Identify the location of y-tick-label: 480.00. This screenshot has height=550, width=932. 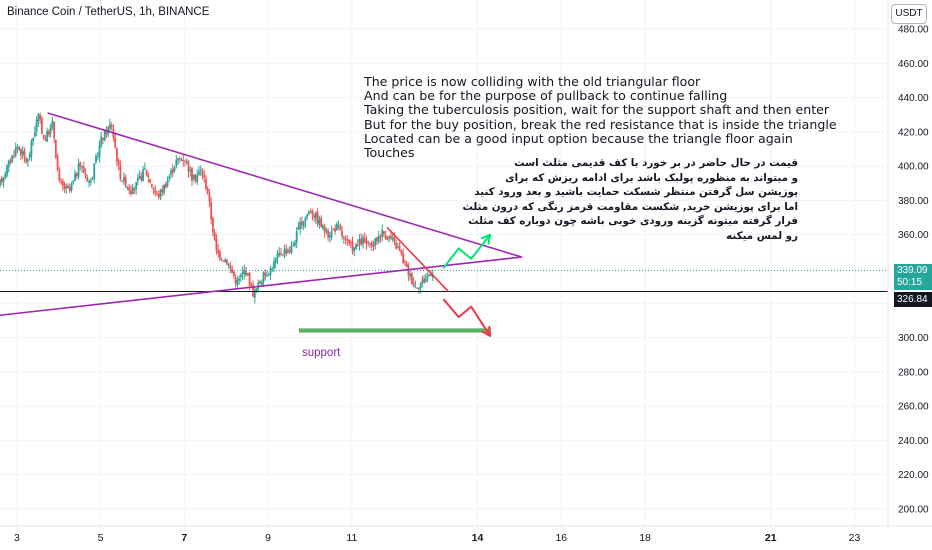
(913, 30).